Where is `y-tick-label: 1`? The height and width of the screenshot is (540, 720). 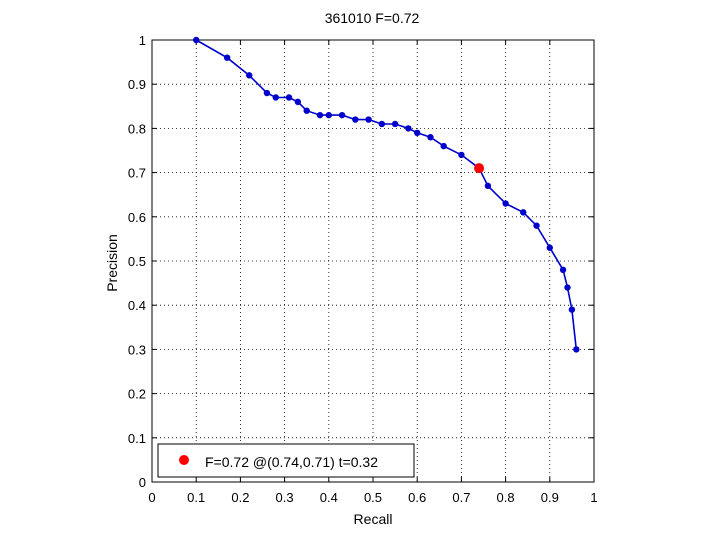 y-tick-label: 1 is located at coordinates (142, 40).